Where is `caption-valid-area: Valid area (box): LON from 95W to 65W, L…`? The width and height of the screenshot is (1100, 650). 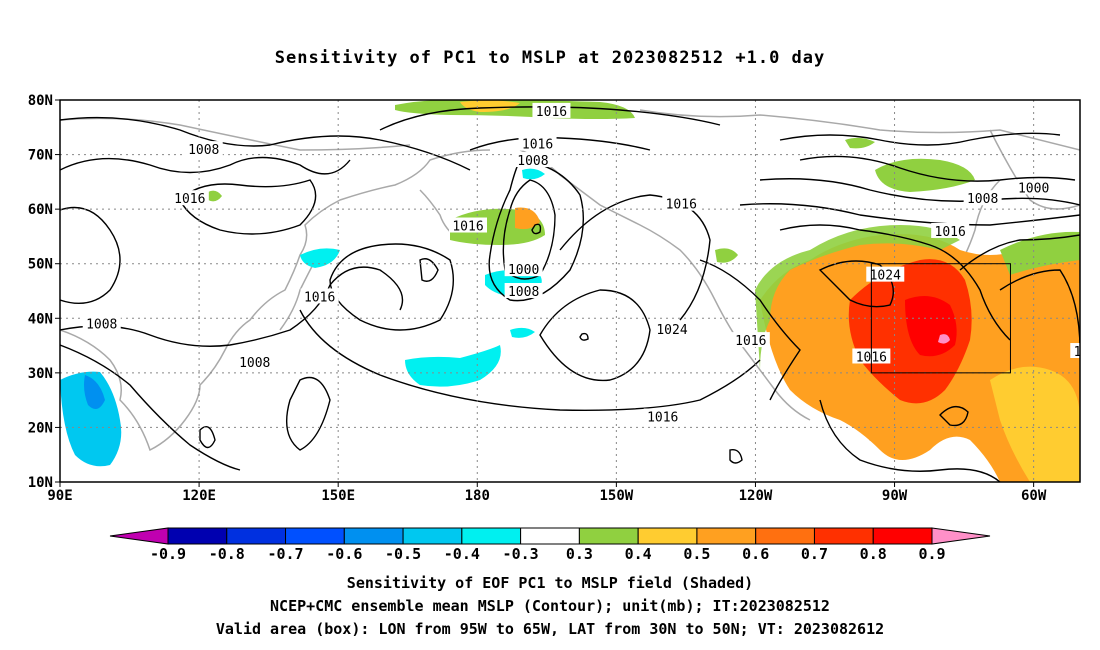
caption-valid-area: Valid area (box): LON from 95W to 65W, L… is located at coordinates (550, 629).